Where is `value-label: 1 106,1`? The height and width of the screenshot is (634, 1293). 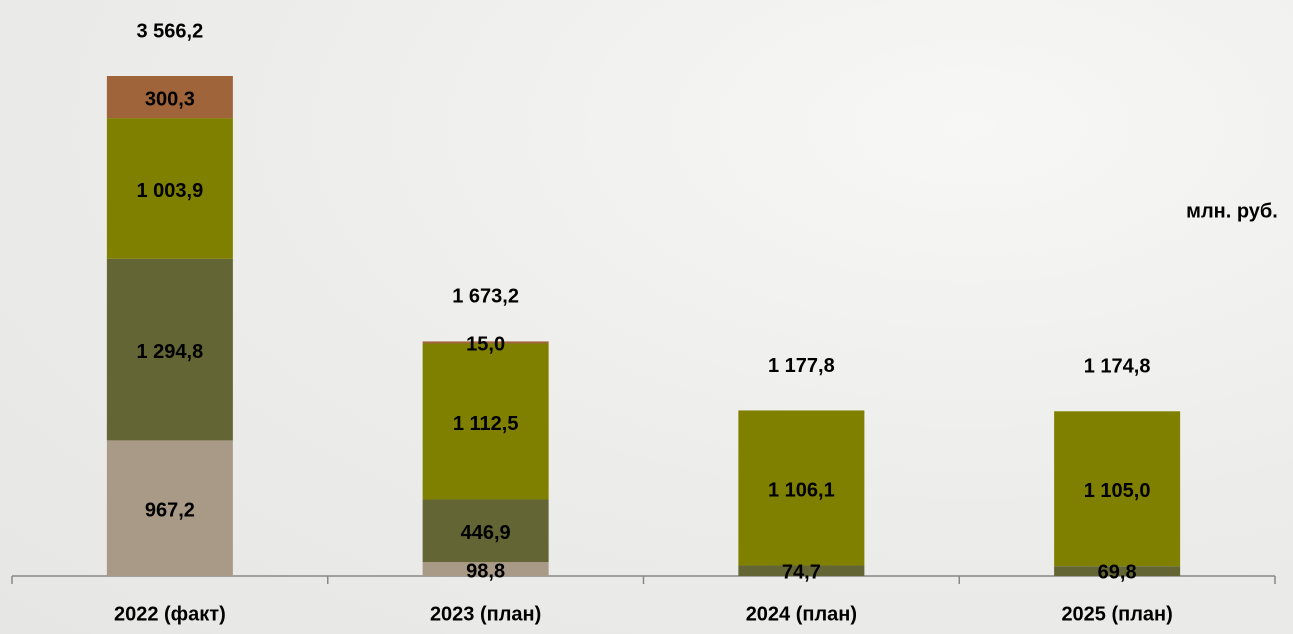 value-label: 1 106,1 is located at coordinates (801, 490).